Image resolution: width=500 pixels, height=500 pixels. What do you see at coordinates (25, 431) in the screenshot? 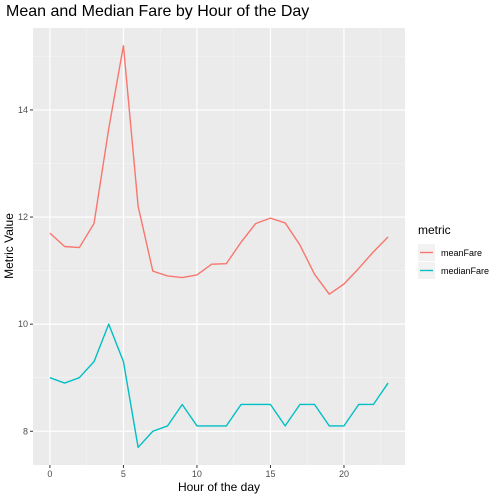
I see `y-tick-label: 8` at bounding box center [25, 431].